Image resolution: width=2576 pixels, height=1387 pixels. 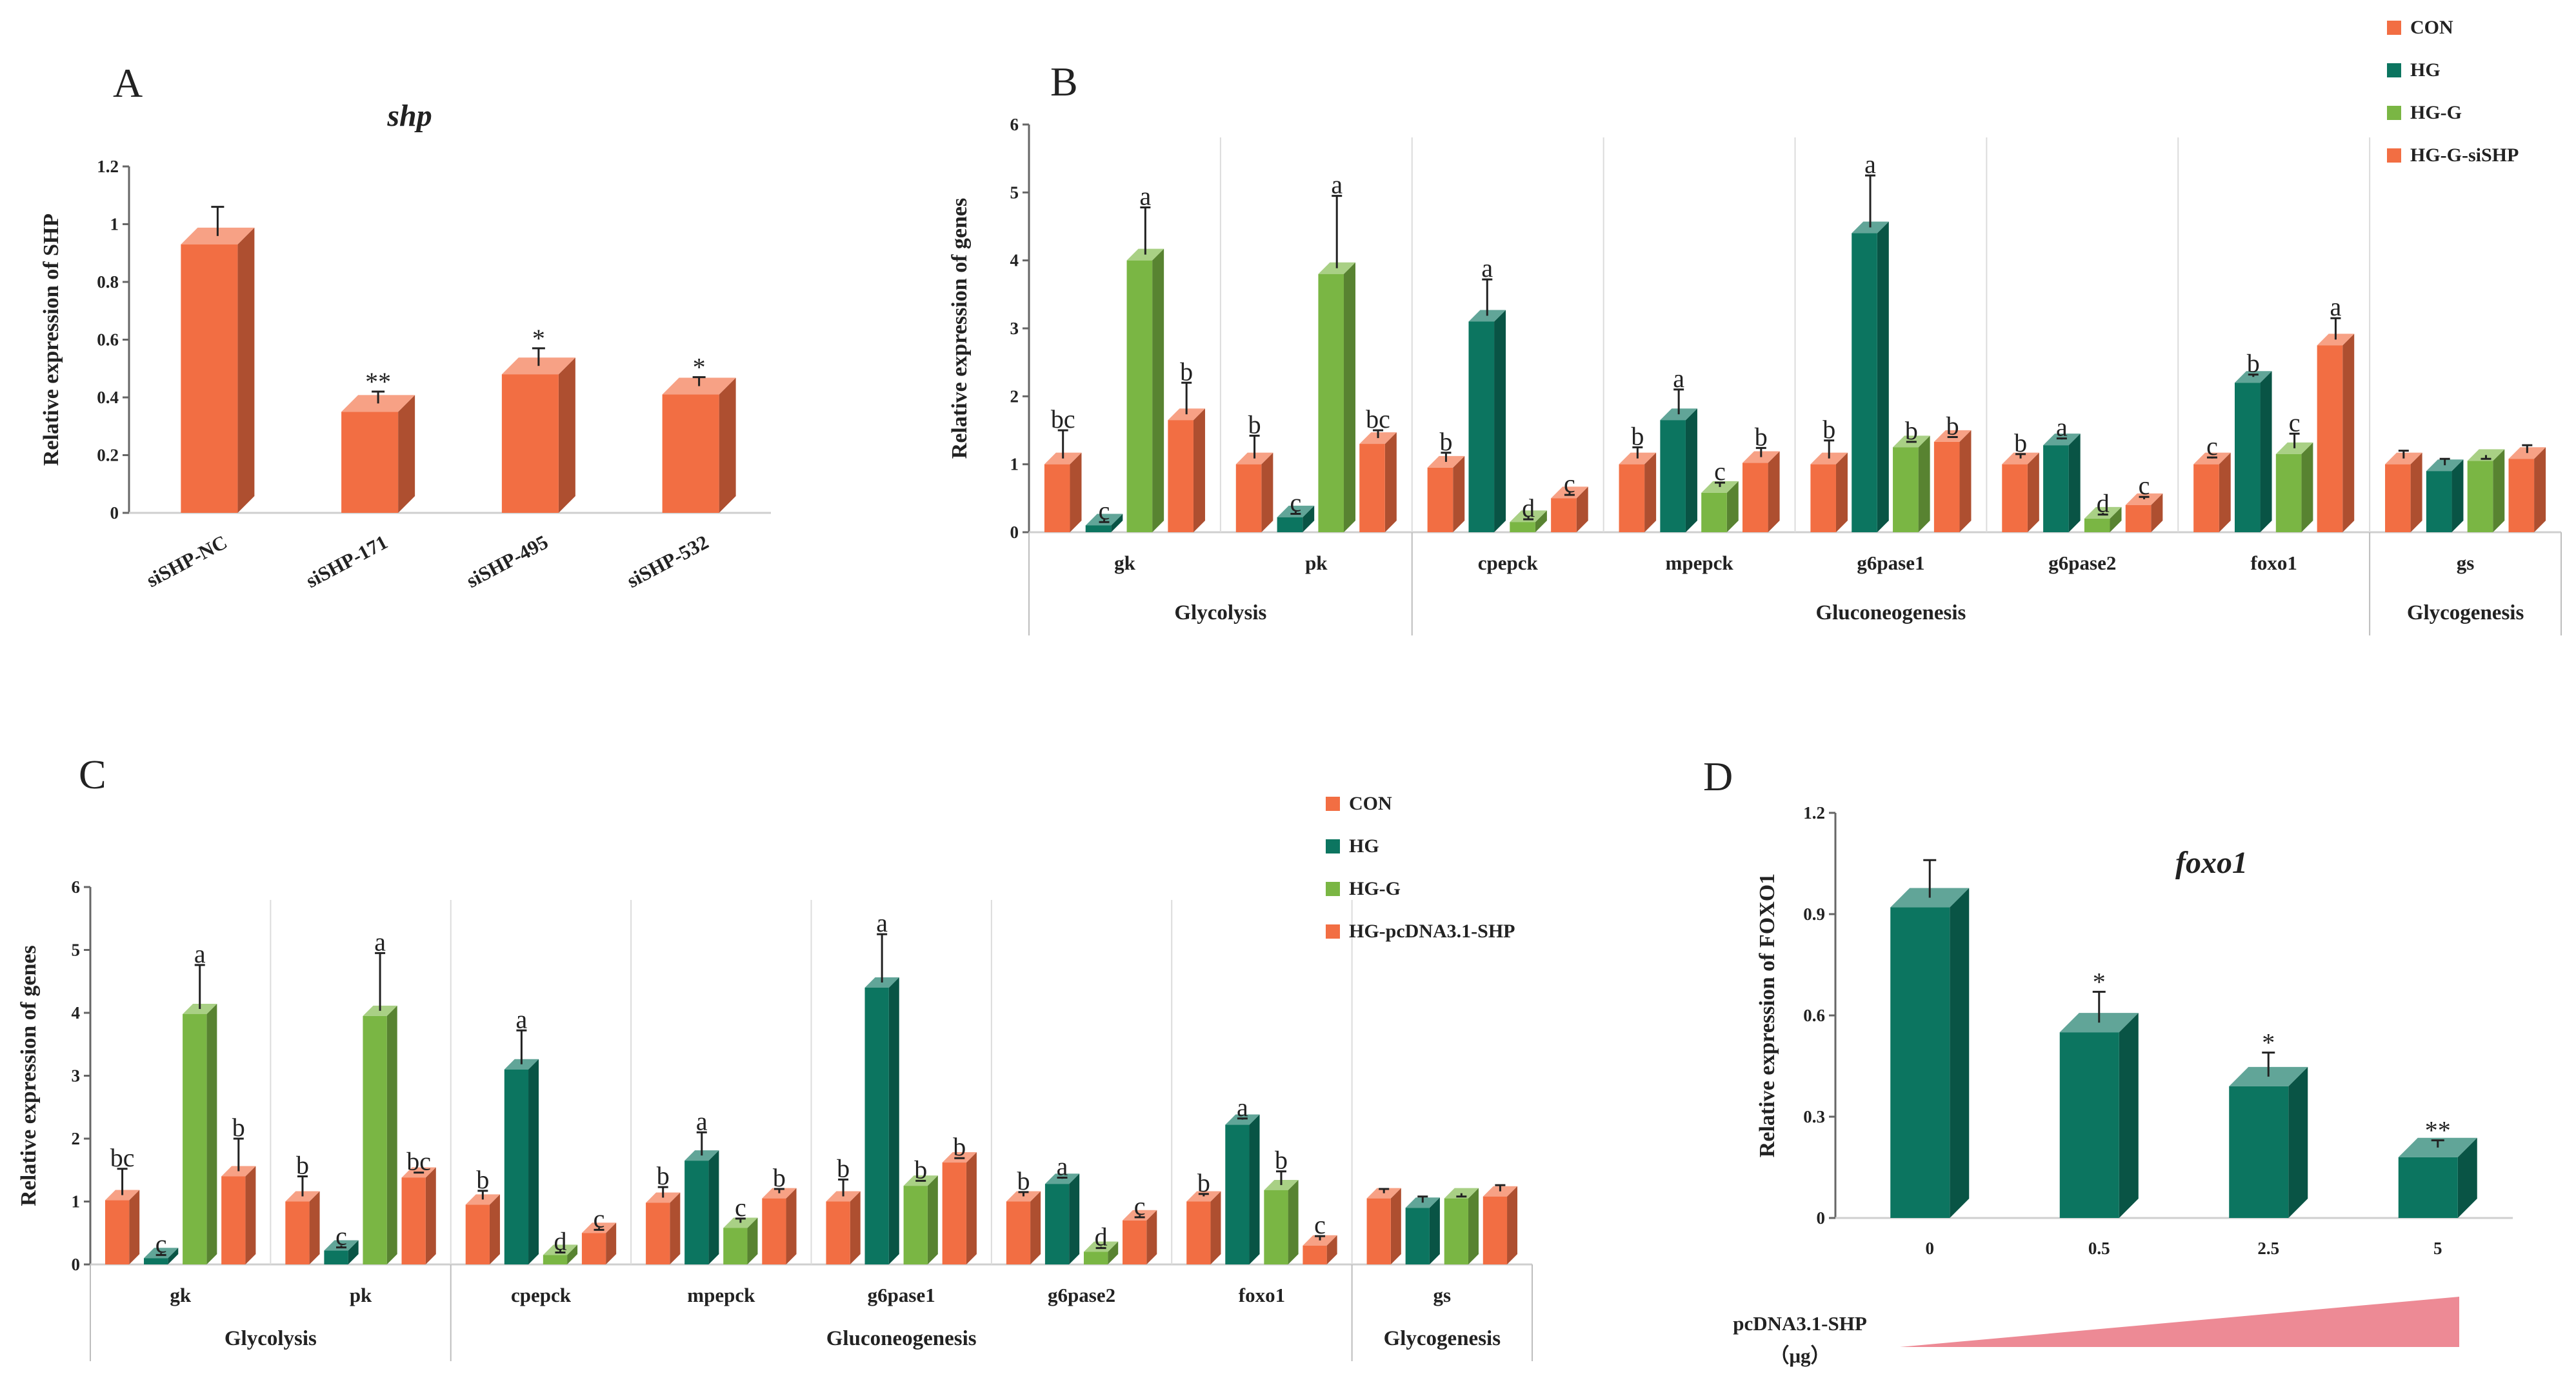 I want to click on legend-label: CON, so click(x=1370, y=803).